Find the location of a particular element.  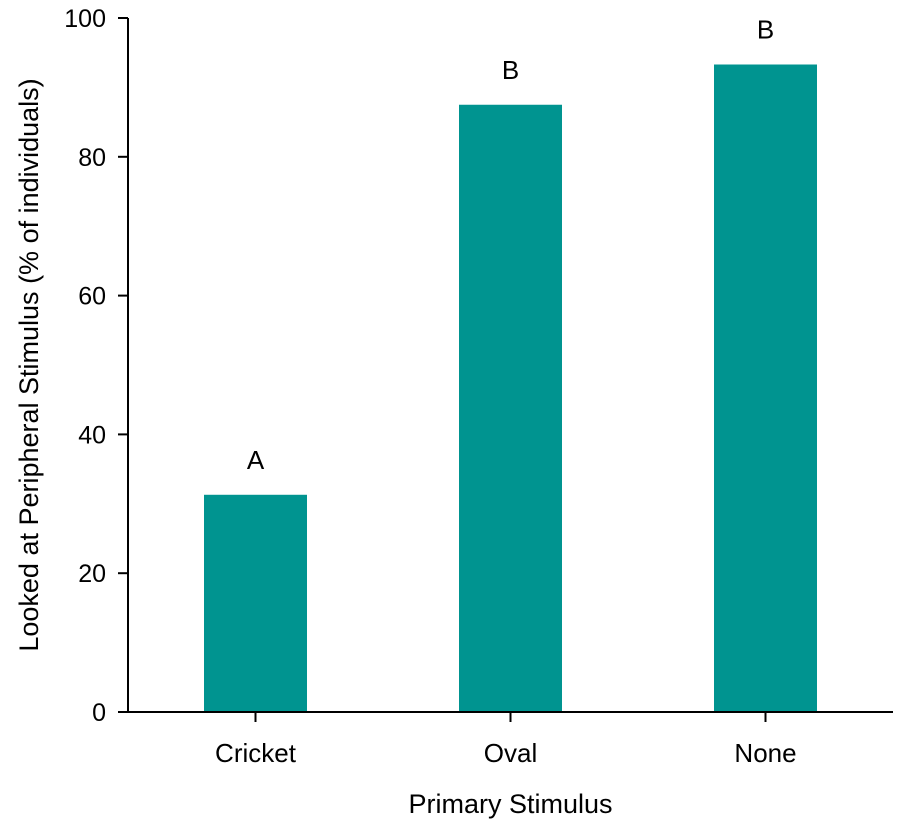

x-tick-label: None is located at coordinates (765, 753).